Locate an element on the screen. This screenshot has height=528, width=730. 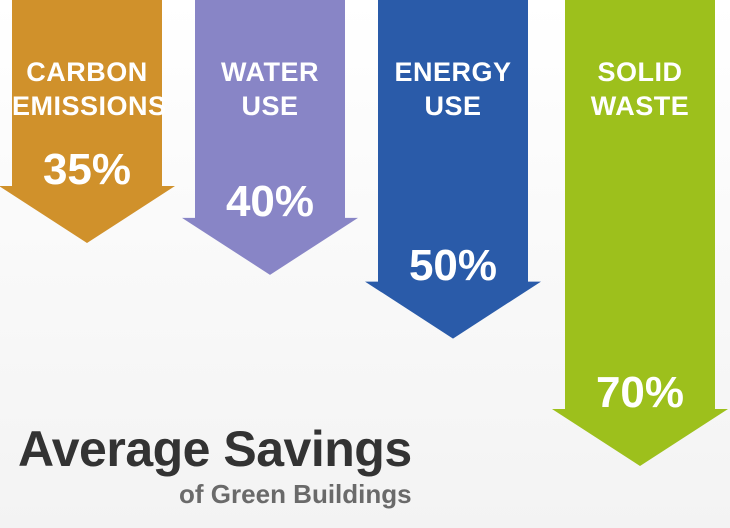
value-label: 70% is located at coordinates (640, 392).